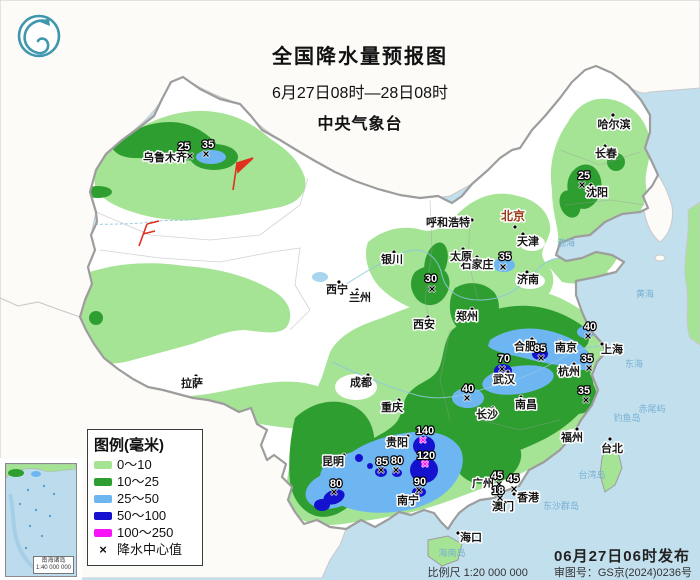 The height and width of the screenshot is (580, 700). What do you see at coordinates (142, 515) in the screenshot?
I see `legend-label: 50～100` at bounding box center [142, 515].